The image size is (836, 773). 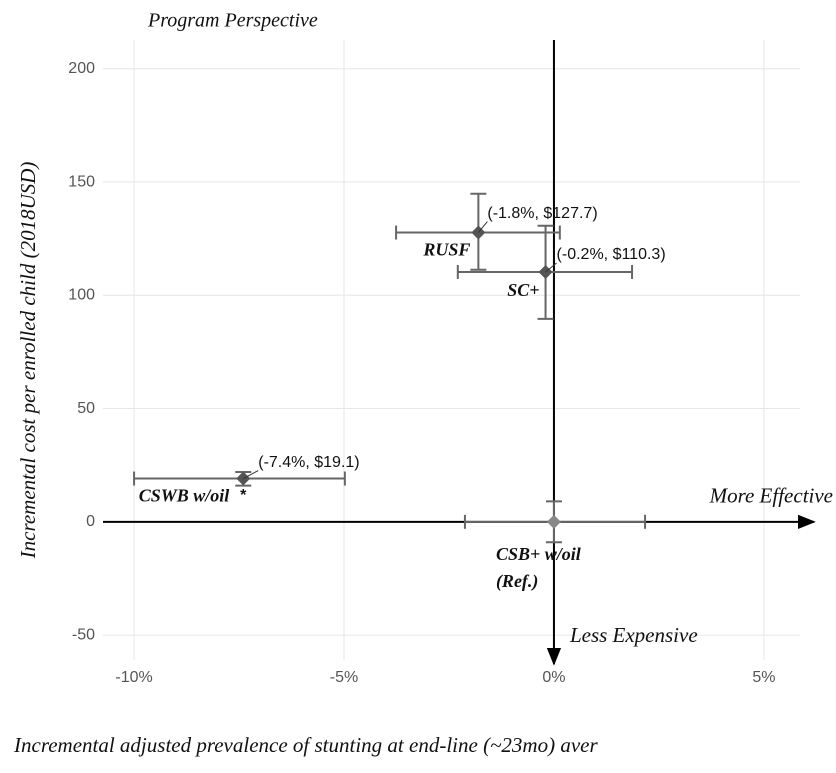 What do you see at coordinates (523, 290) in the screenshot?
I see `point-name: SC+` at bounding box center [523, 290].